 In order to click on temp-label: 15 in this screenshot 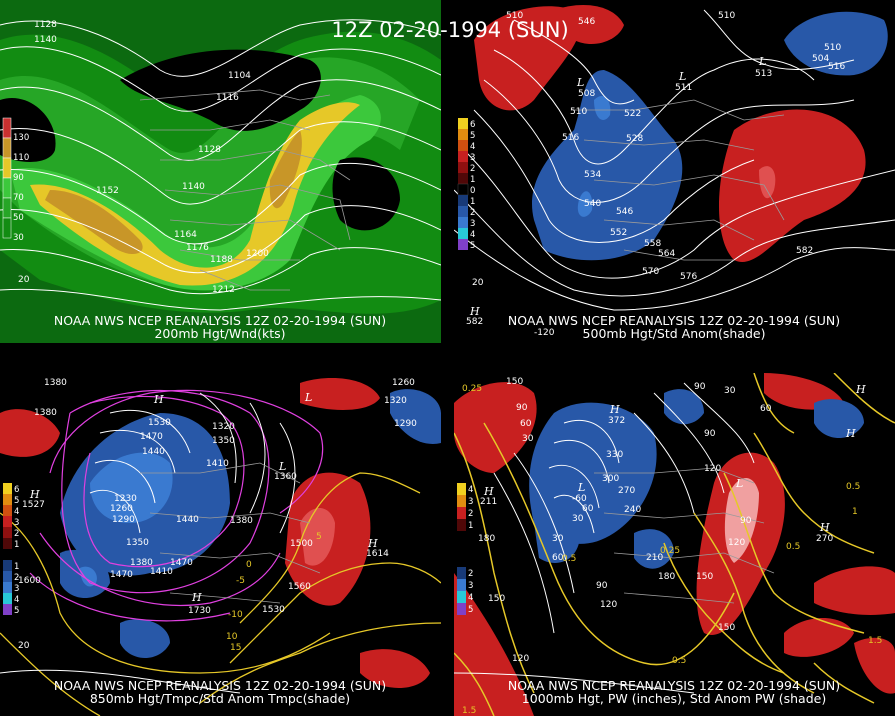, I will do `click(235, 648)`.